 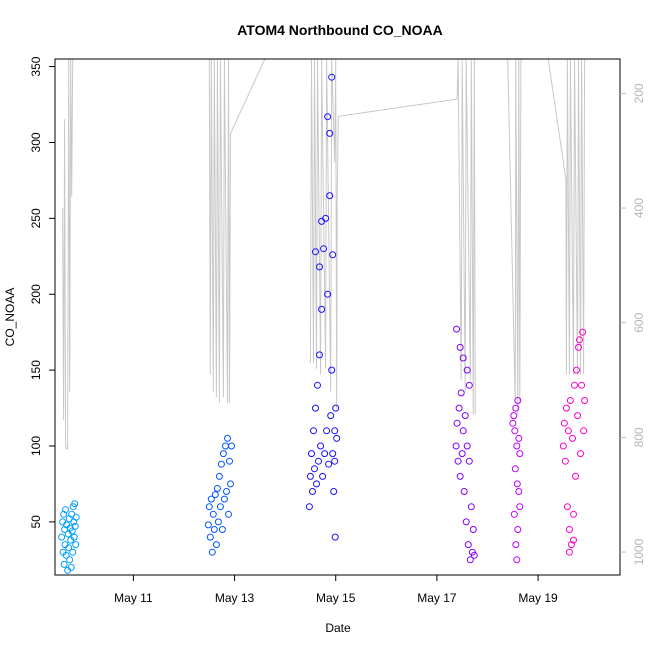 I want to click on x-axis: May 11 May 13 May 15 May 17 May 19, so click(x=336, y=590).